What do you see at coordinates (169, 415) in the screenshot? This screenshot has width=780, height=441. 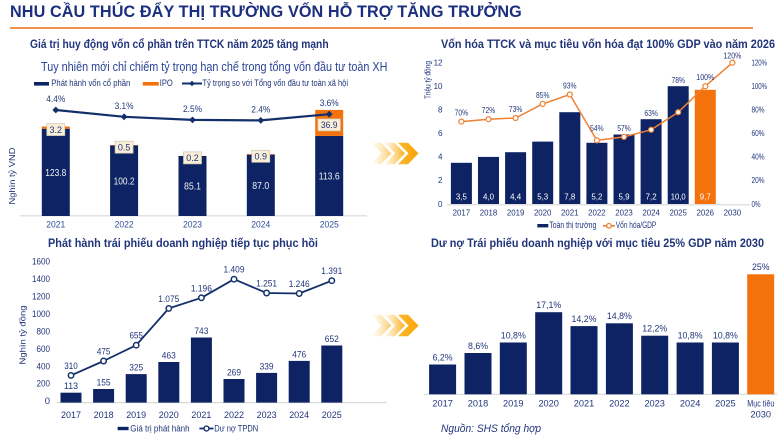 I see `svg-text: 2020` at bounding box center [169, 415].